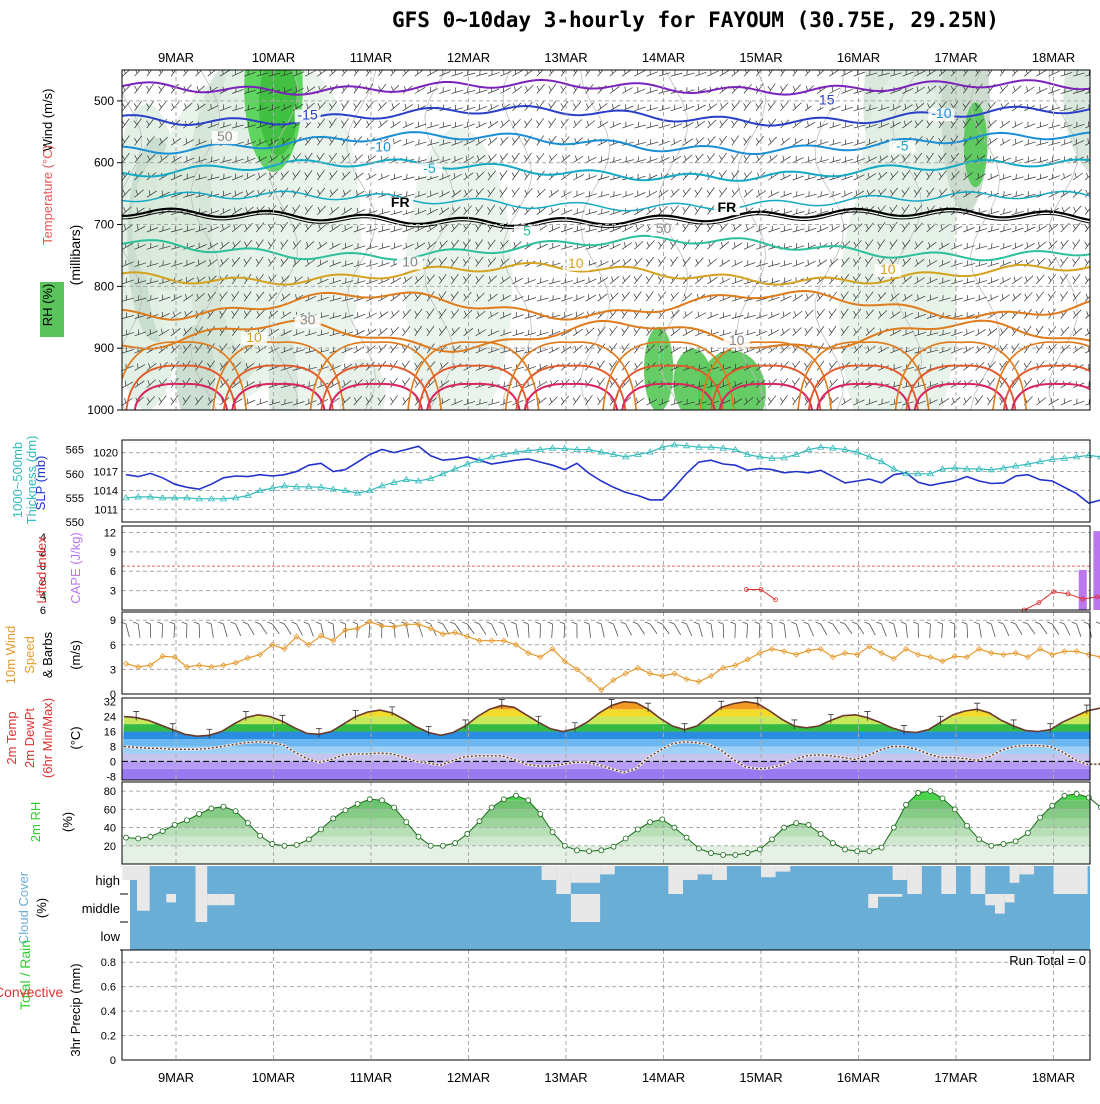  Describe the element at coordinates (110, 533) in the screenshot. I see `cape-tick-label: 12` at that location.